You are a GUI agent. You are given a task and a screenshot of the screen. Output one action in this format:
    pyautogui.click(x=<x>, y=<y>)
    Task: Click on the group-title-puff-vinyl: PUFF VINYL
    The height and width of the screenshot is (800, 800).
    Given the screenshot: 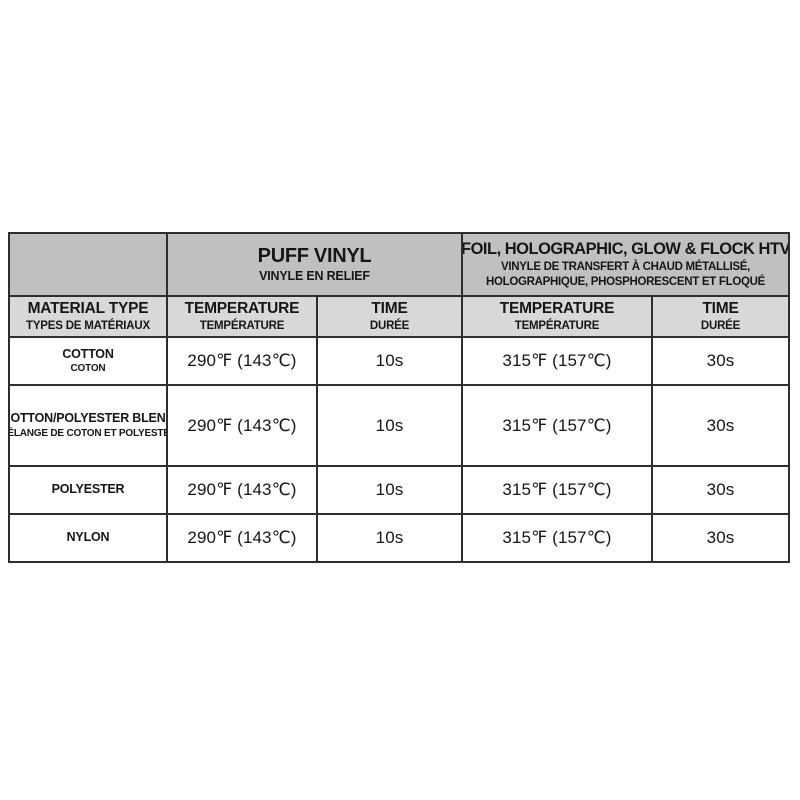 What is the action you would take?
    pyautogui.click(x=314, y=255)
    